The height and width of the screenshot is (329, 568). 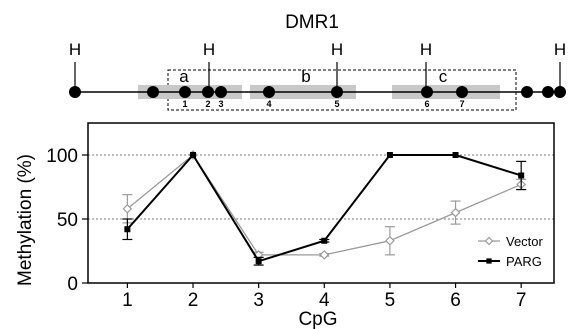 What do you see at coordinates (220, 104) in the screenshot?
I see `cpg-number-3: 3` at bounding box center [220, 104].